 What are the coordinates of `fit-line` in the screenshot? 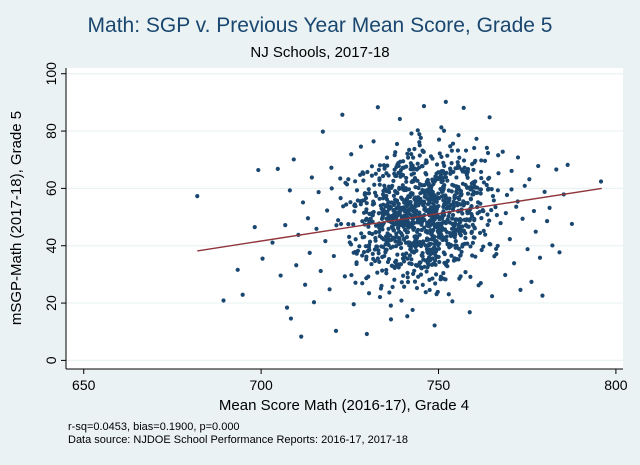 It's located at (399, 219).